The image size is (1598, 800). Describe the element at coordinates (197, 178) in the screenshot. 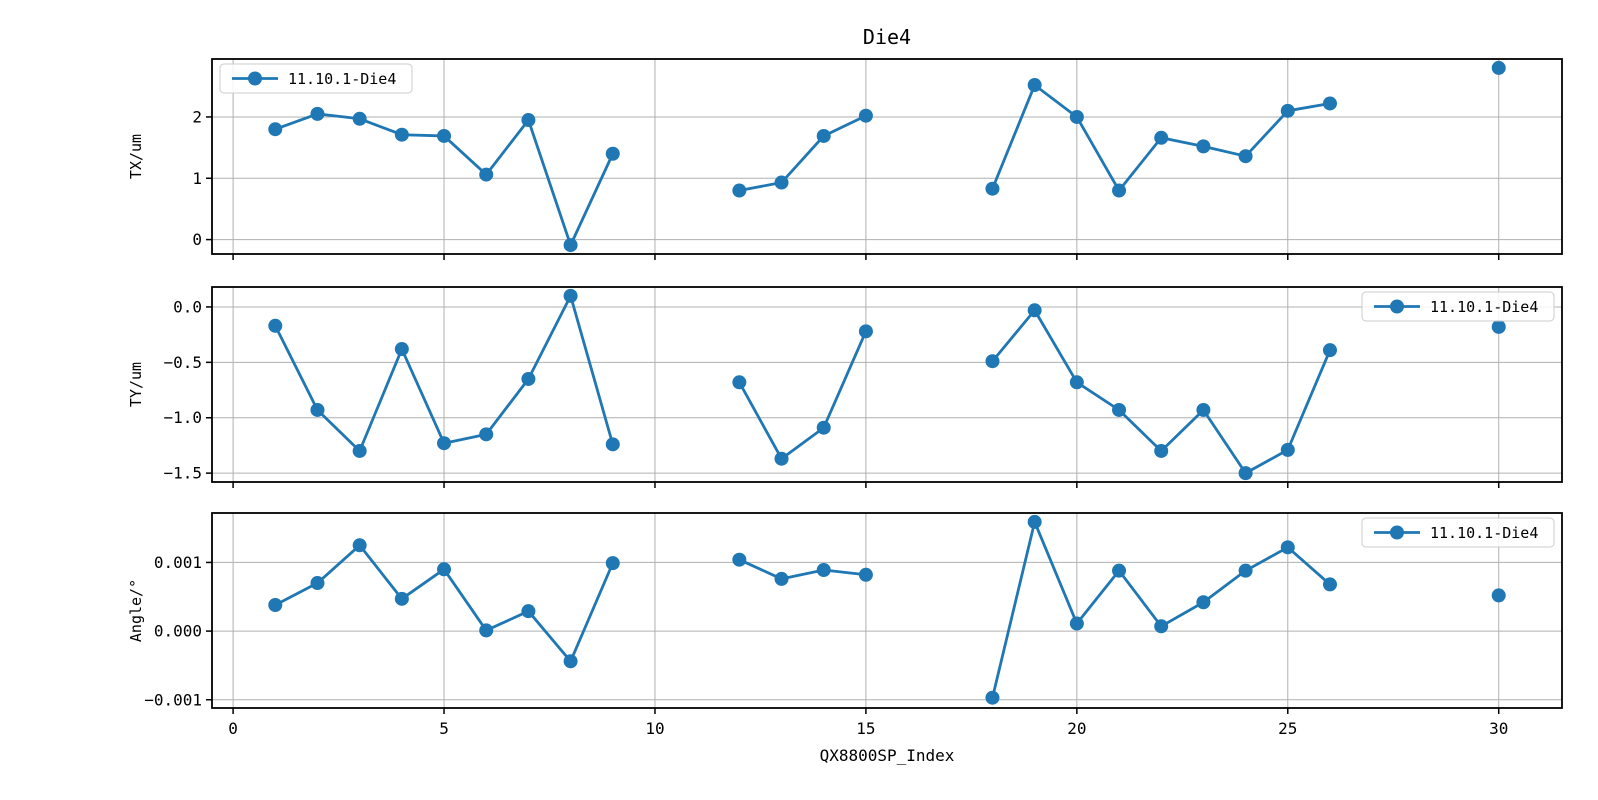

I see `y-tick-label: 1` at that location.